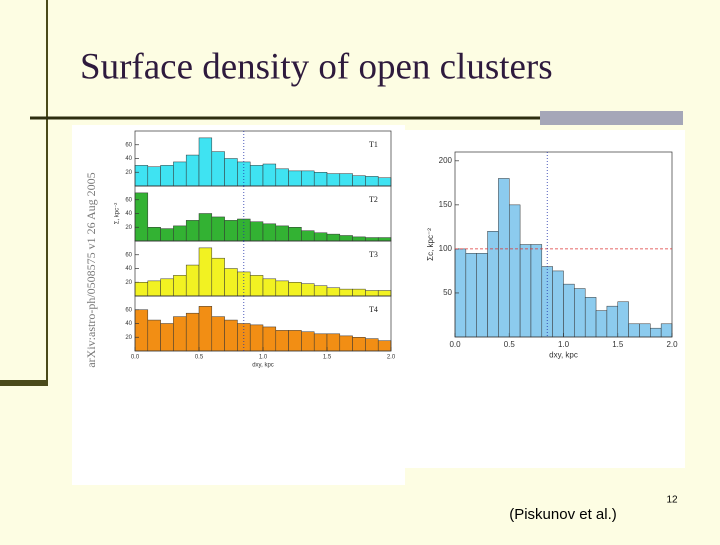 The height and width of the screenshot is (545, 720). What do you see at coordinates (563, 514) in the screenshot?
I see `caption: (Piskunov et al.)` at bounding box center [563, 514].